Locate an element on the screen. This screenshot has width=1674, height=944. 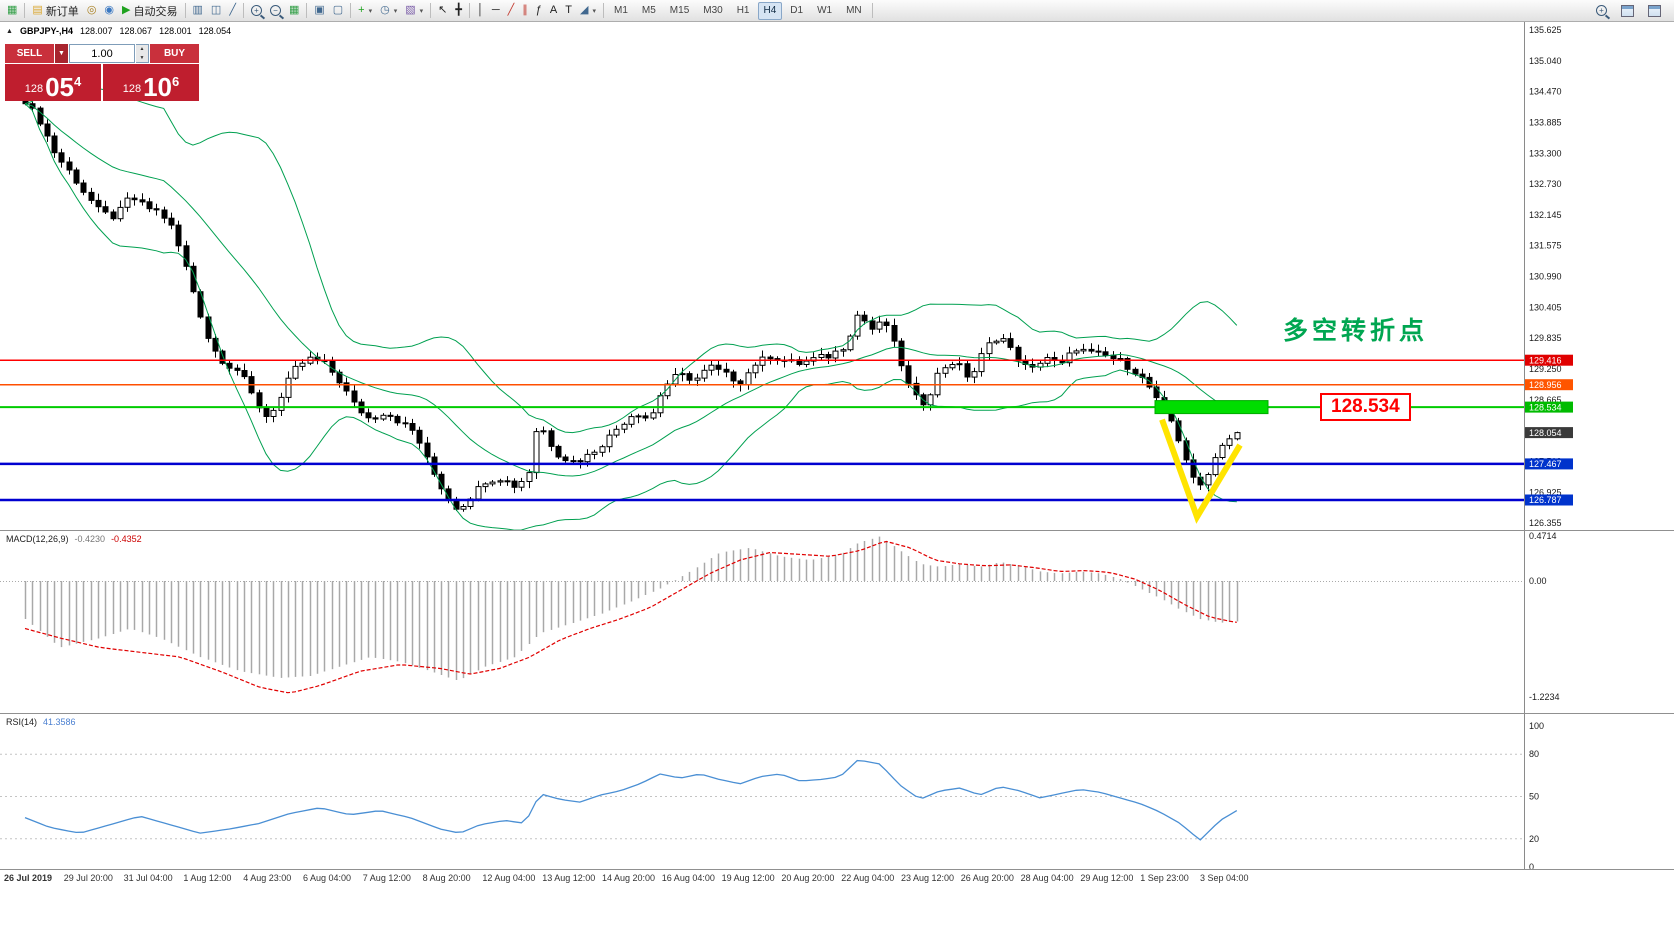
arrange-windows-icon: ▣ is located at coordinates (319, 11).